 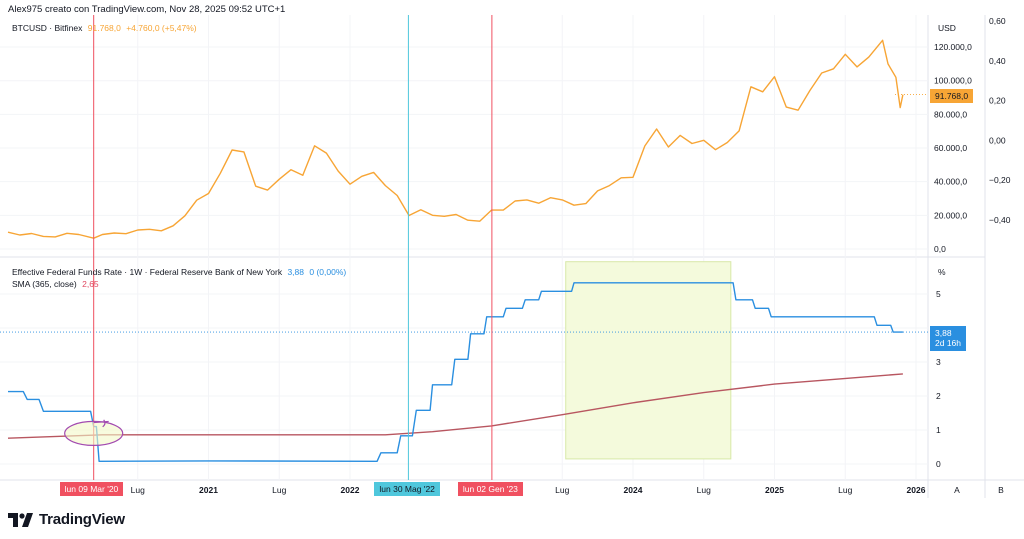 I want to click on time-axis-label: 2022, so click(x=350, y=490).